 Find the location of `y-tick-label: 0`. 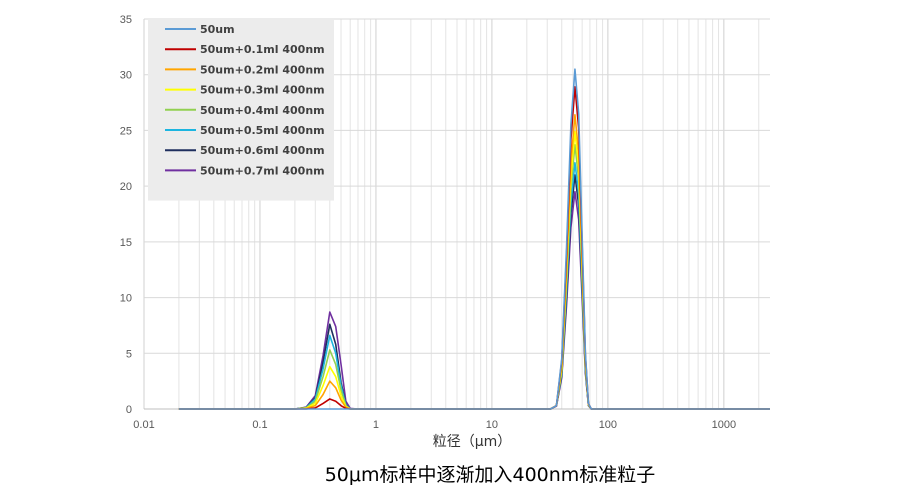

y-tick-label: 0 is located at coordinates (129, 410).